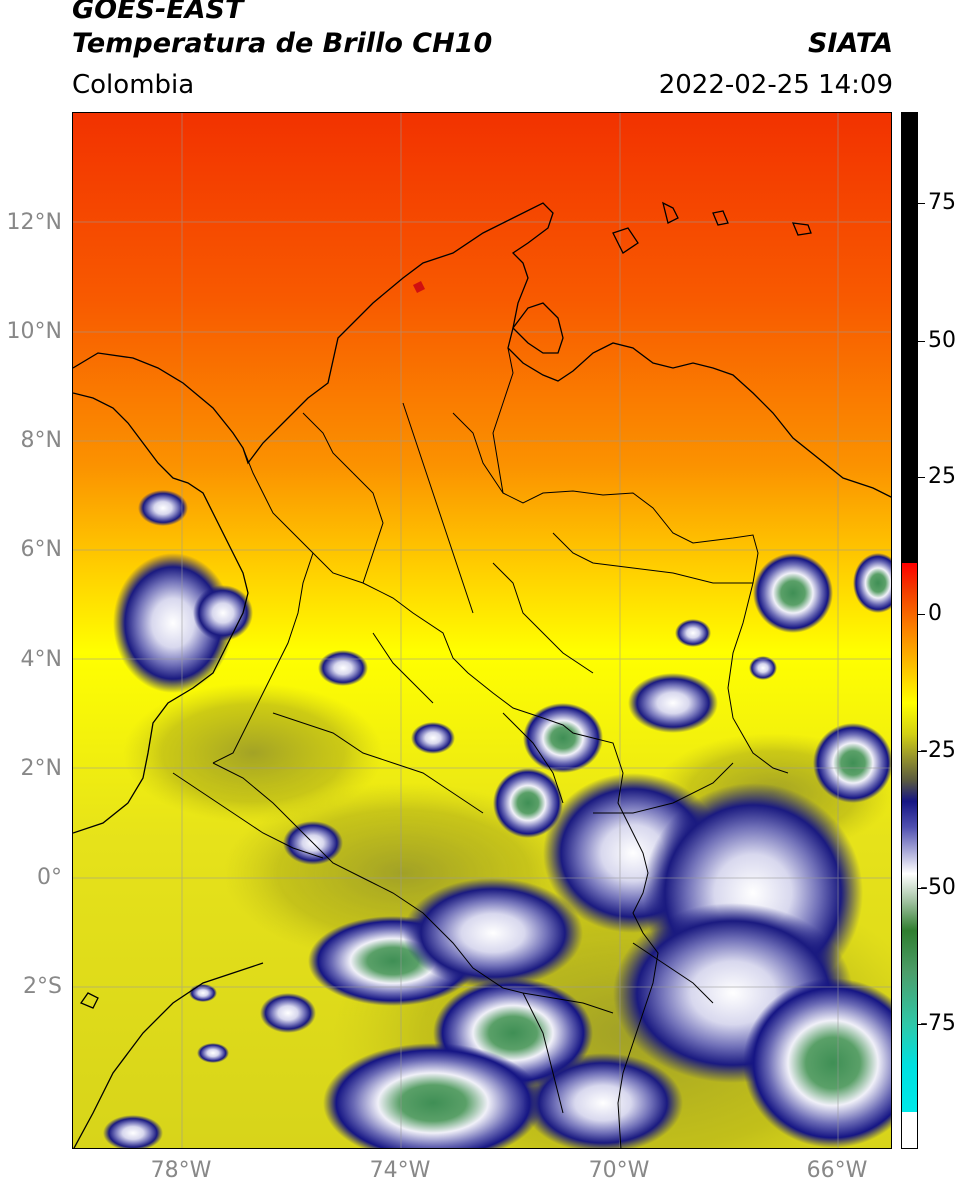 The height and width of the screenshot is (1190, 966). What do you see at coordinates (41, 768) in the screenshot?
I see `lat-tick-label: 2°N` at bounding box center [41, 768].